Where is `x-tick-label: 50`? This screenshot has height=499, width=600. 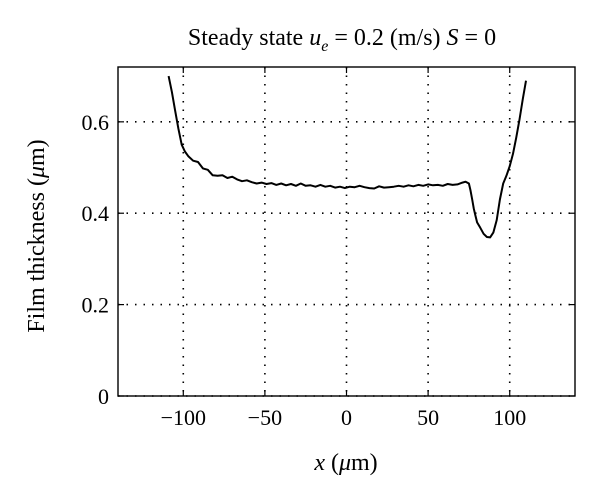 x-tick-label: 50 is located at coordinates (428, 417).